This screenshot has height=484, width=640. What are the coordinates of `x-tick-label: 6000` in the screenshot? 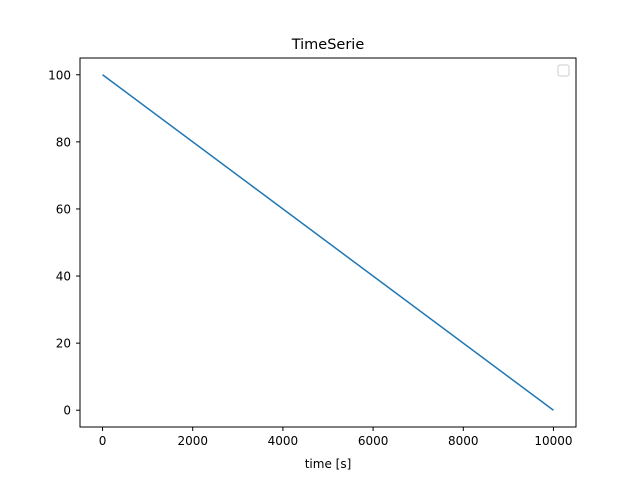 It's located at (373, 441).